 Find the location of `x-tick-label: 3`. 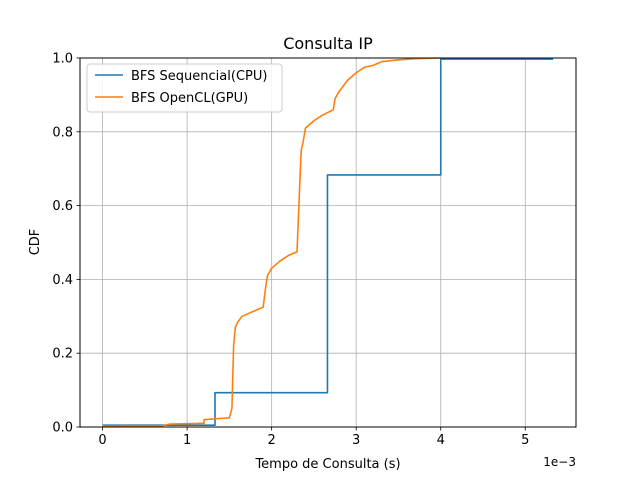

x-tick-label: 3 is located at coordinates (356, 440).